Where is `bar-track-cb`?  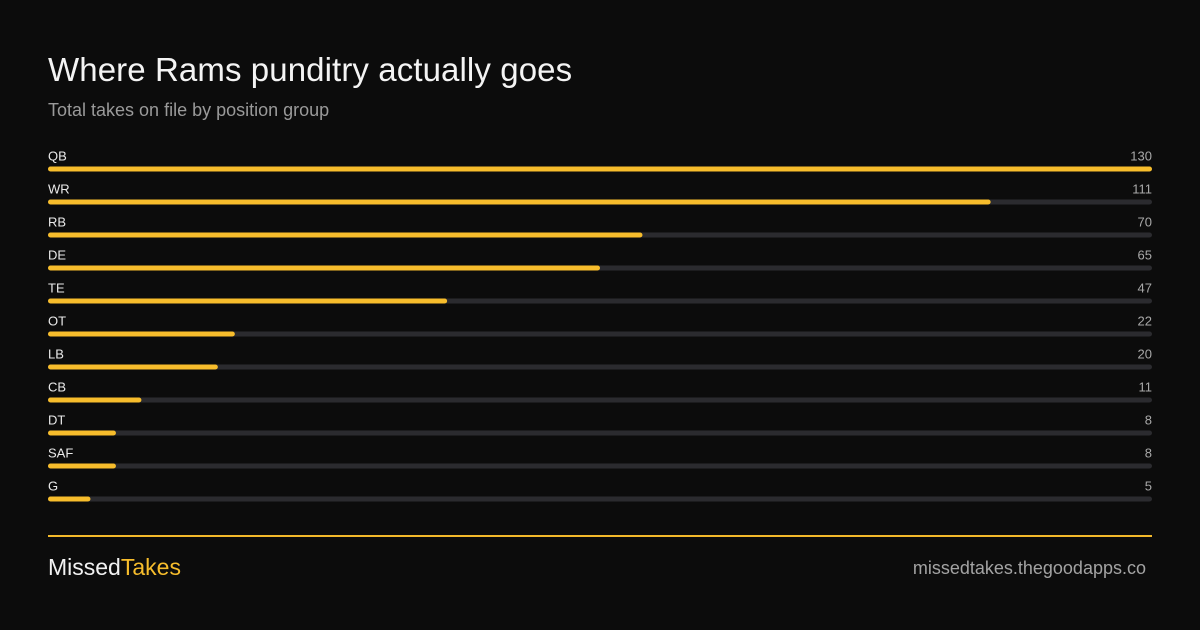 bar-track-cb is located at coordinates (600, 400).